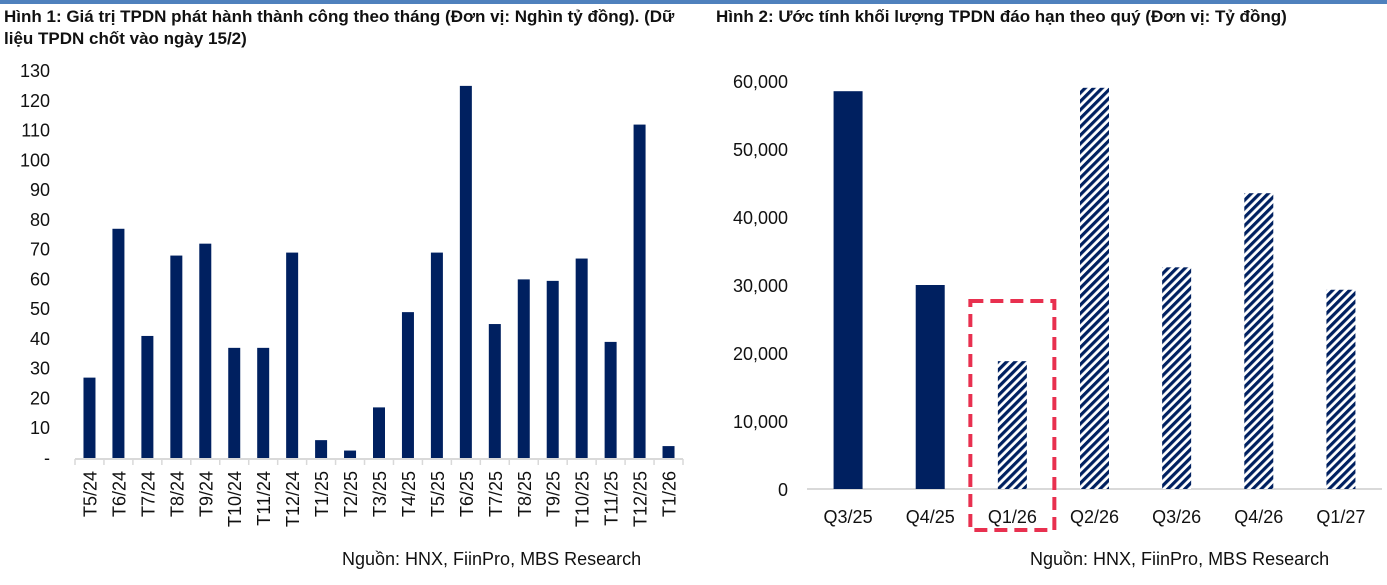 The width and height of the screenshot is (1387, 585). What do you see at coordinates (206, 494) in the screenshot?
I see `x-tick-label: T9/24` at bounding box center [206, 494].